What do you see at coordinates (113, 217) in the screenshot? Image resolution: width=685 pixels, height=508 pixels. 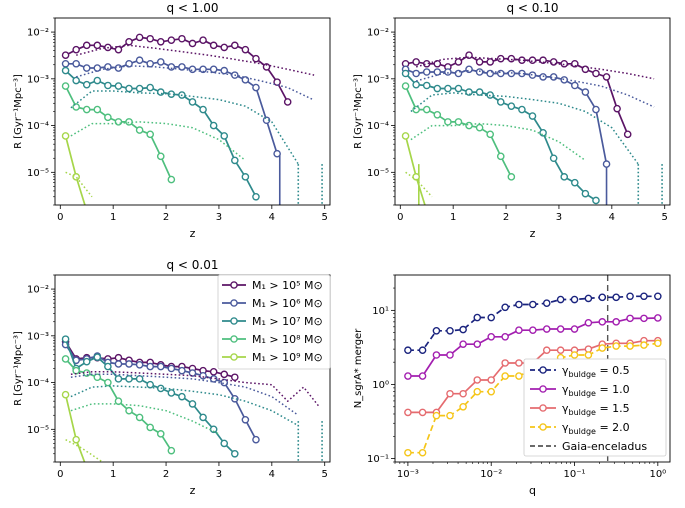 I see `x-tick-label: 1` at bounding box center [113, 217].